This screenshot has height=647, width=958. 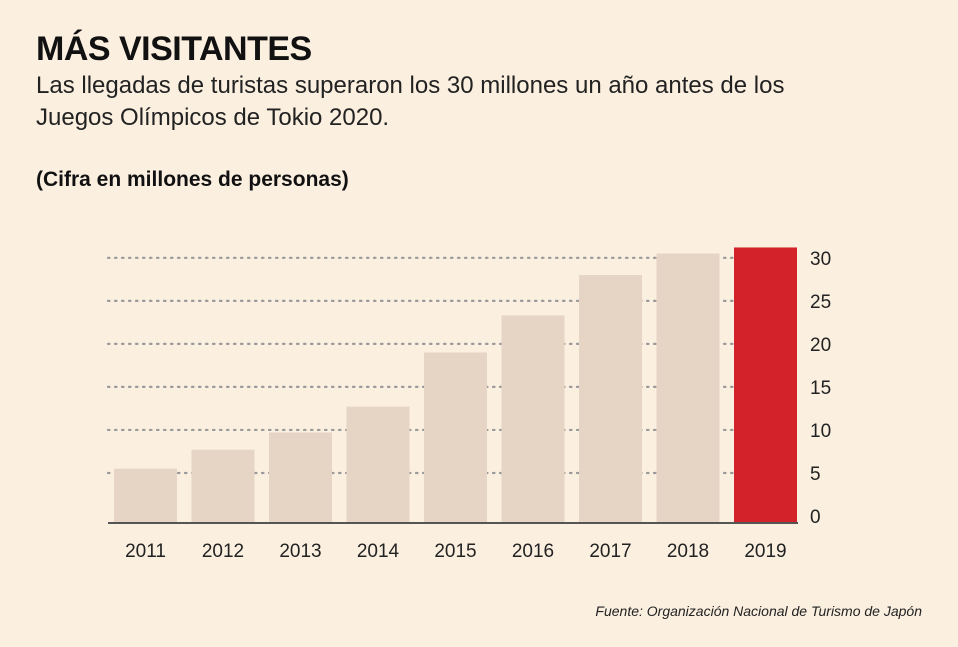 I want to click on x-tick-label: 2019, so click(x=765, y=551).